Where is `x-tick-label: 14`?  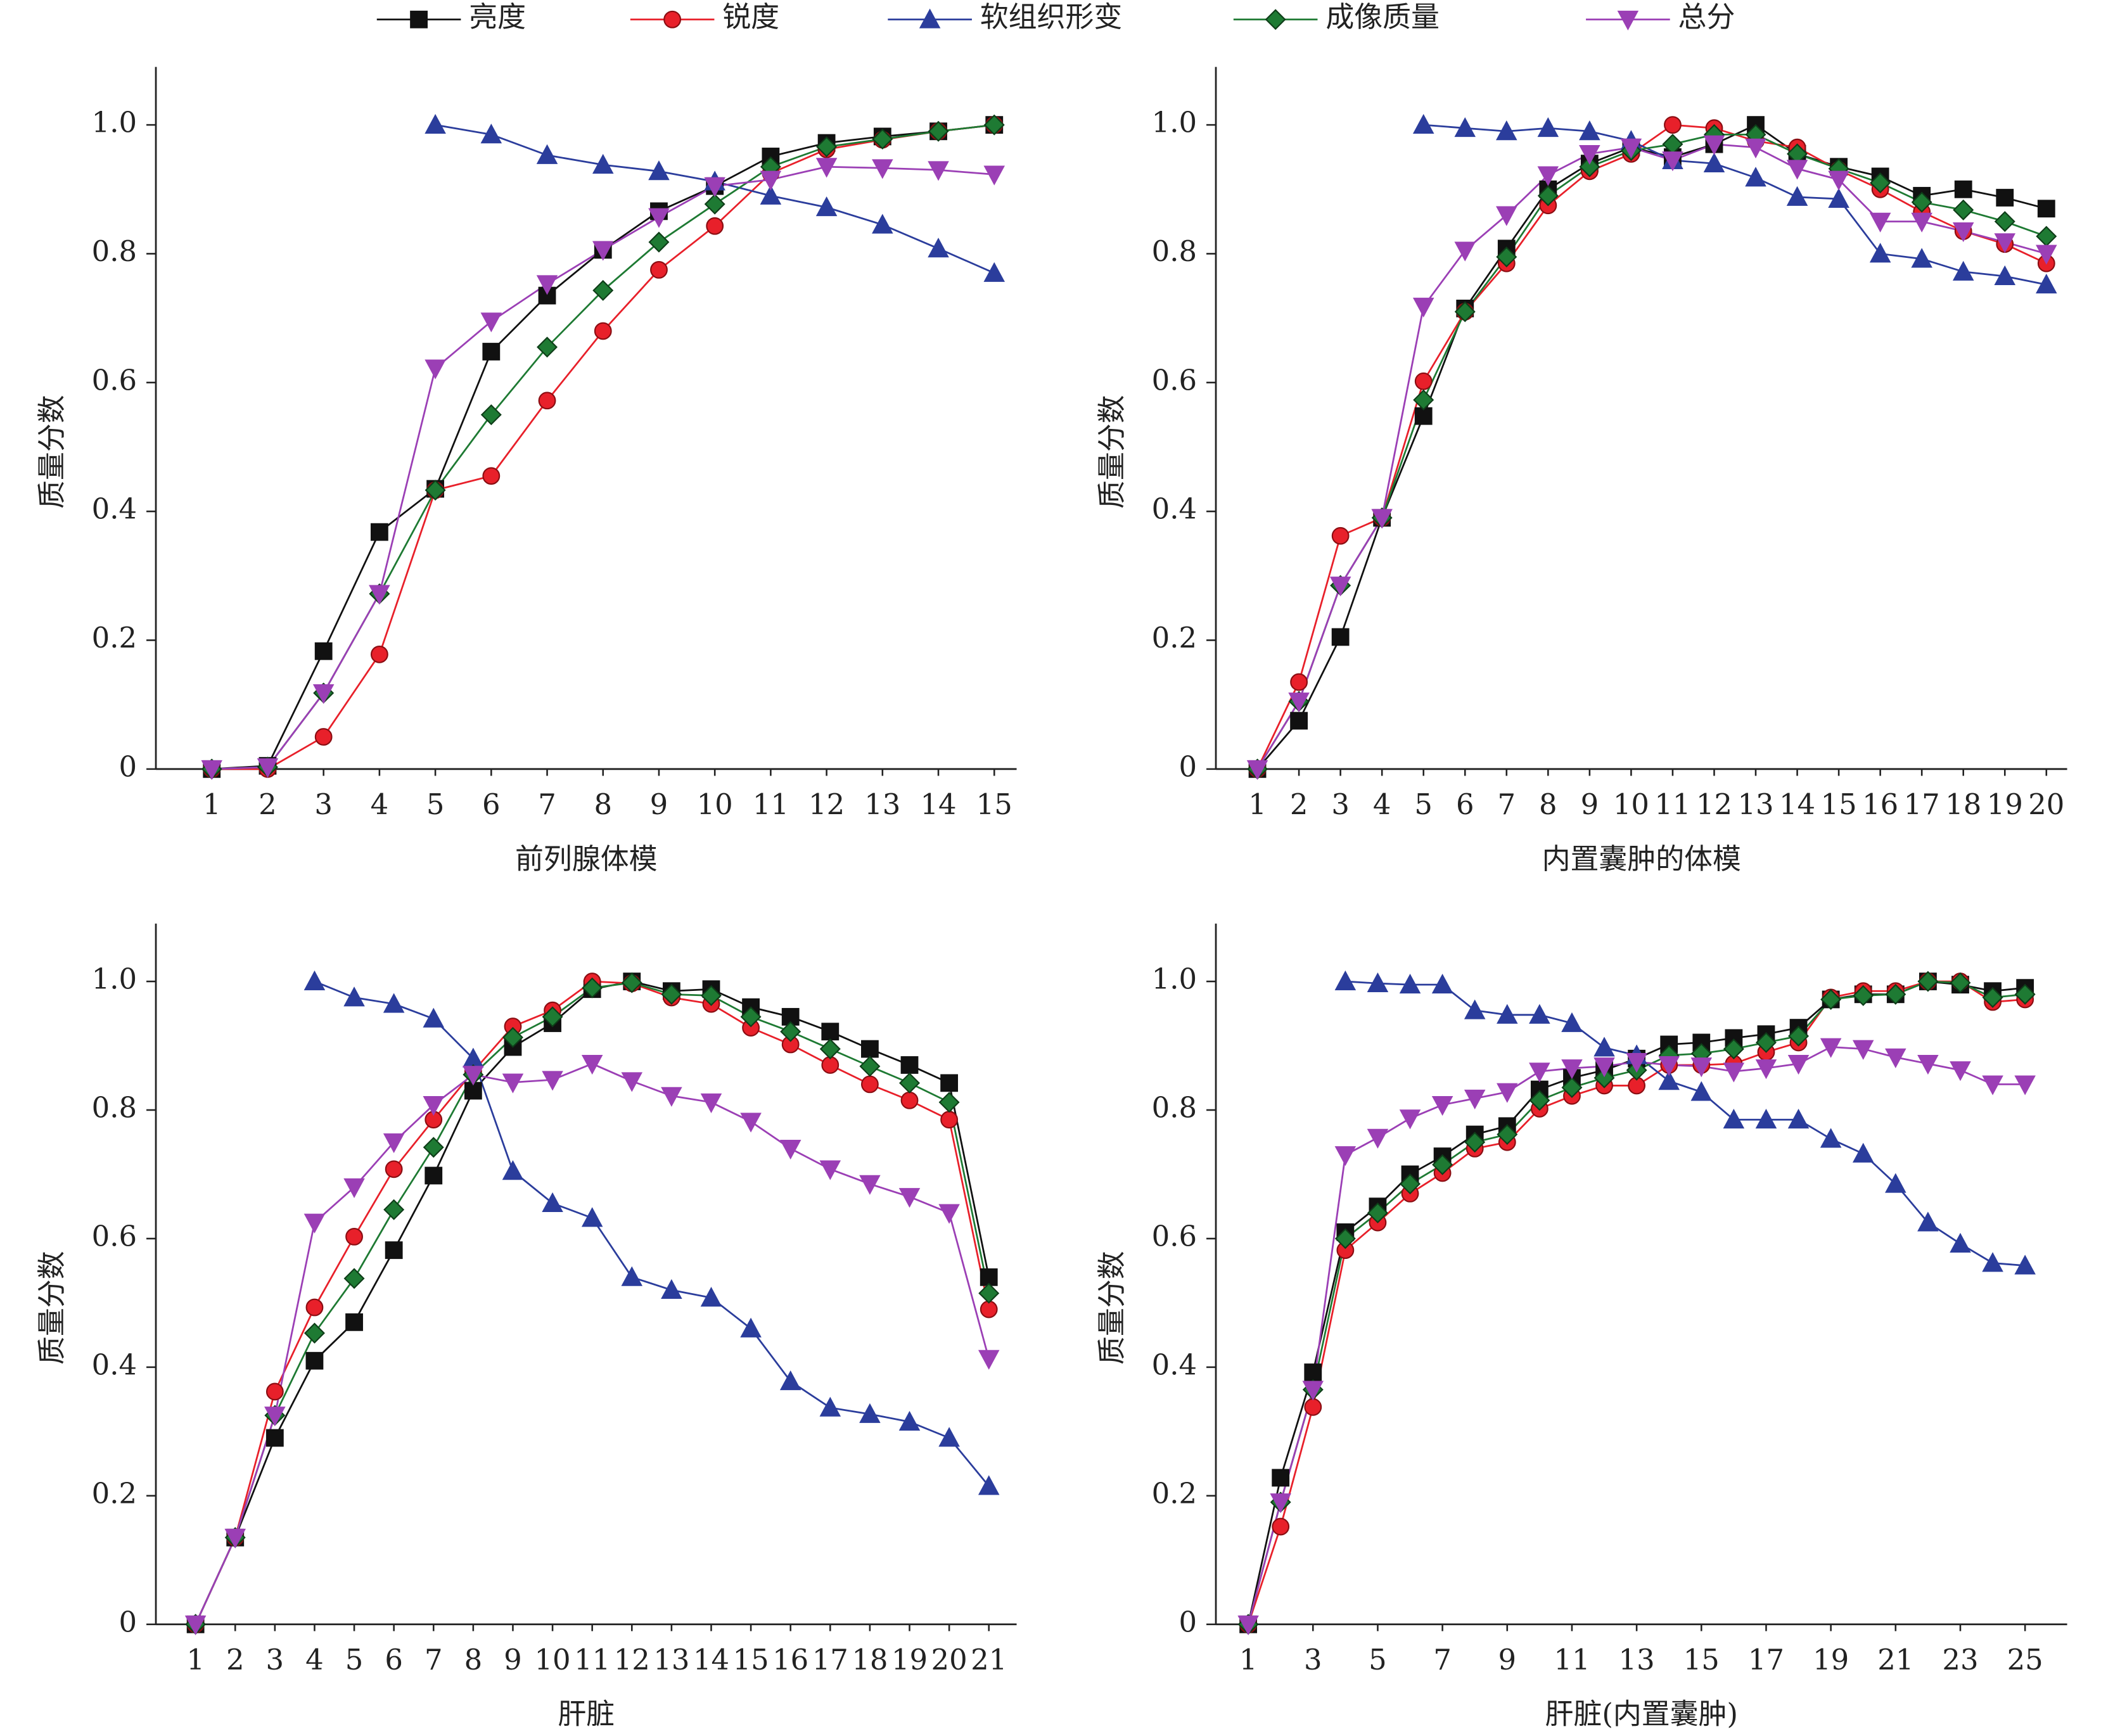 x-tick-label: 14 is located at coordinates (938, 804).